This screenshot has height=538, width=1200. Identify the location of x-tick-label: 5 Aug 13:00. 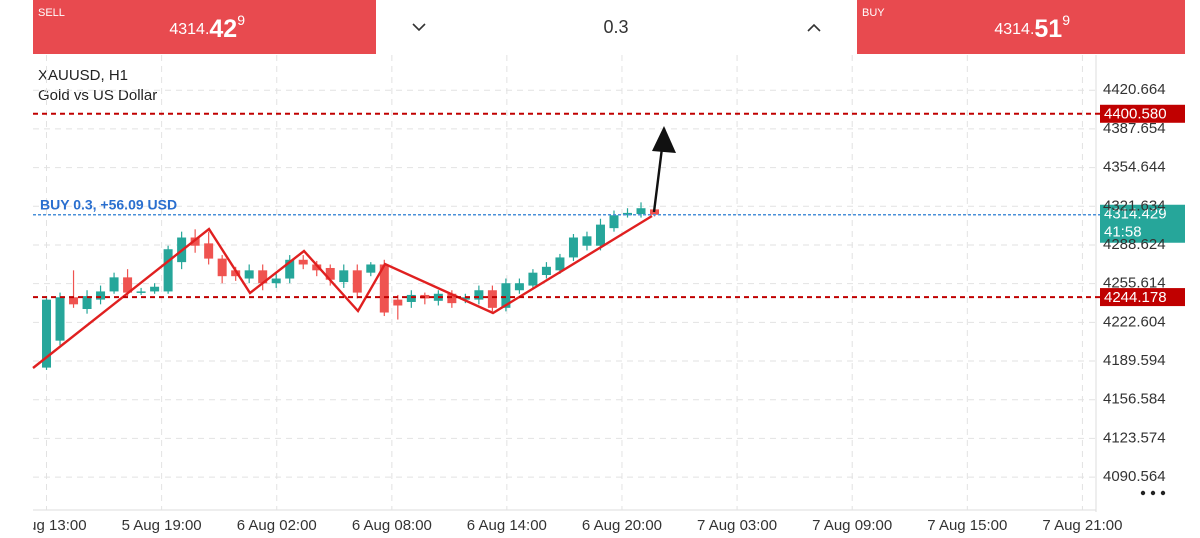
(46, 525).